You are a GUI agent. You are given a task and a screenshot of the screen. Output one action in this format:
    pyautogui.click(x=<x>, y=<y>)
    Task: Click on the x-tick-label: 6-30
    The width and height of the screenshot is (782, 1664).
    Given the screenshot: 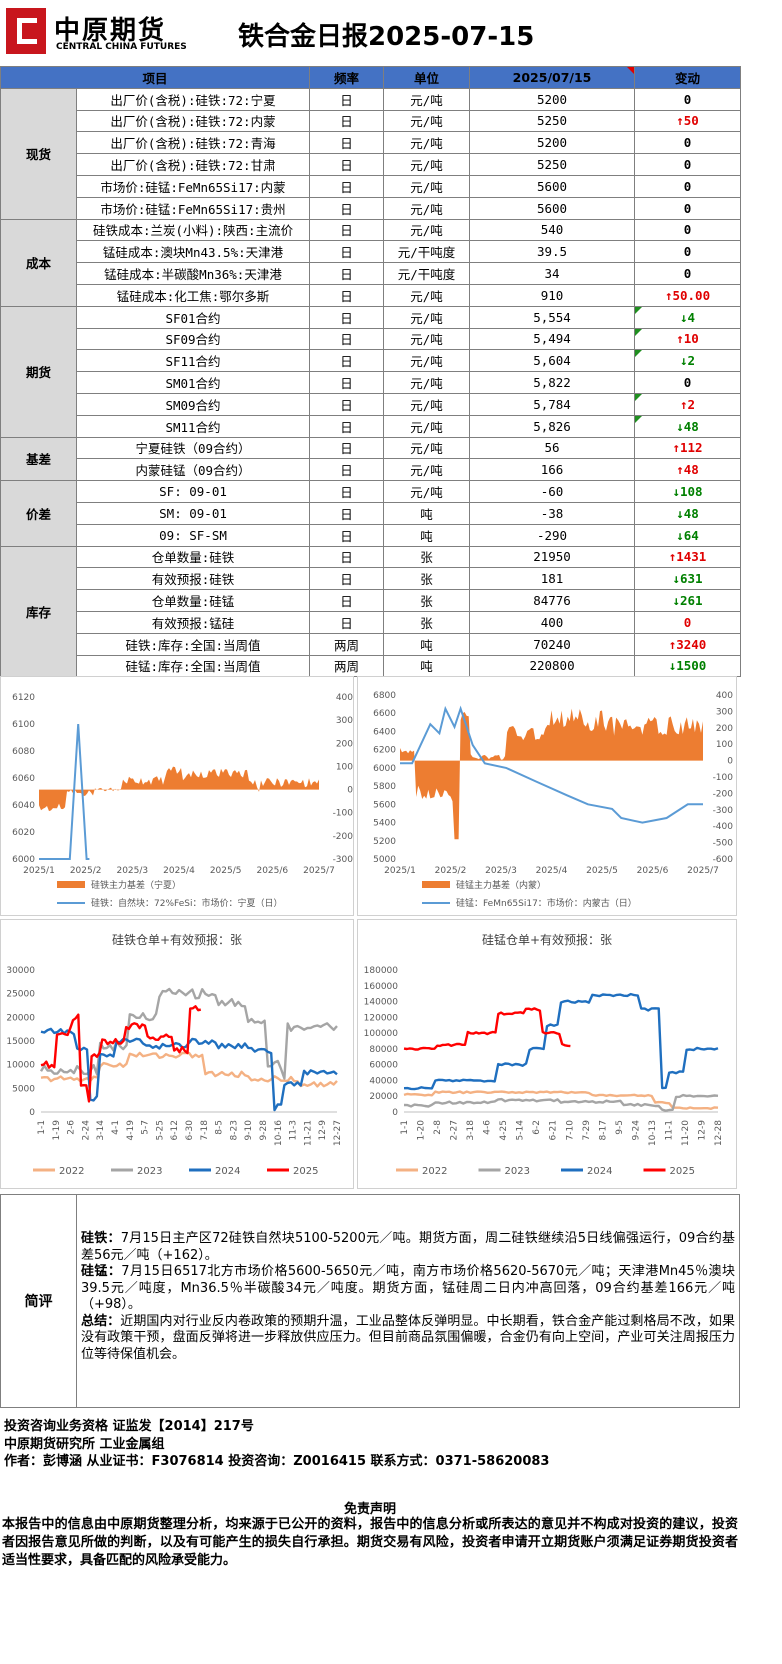 What is the action you would take?
    pyautogui.click(x=190, y=1130)
    